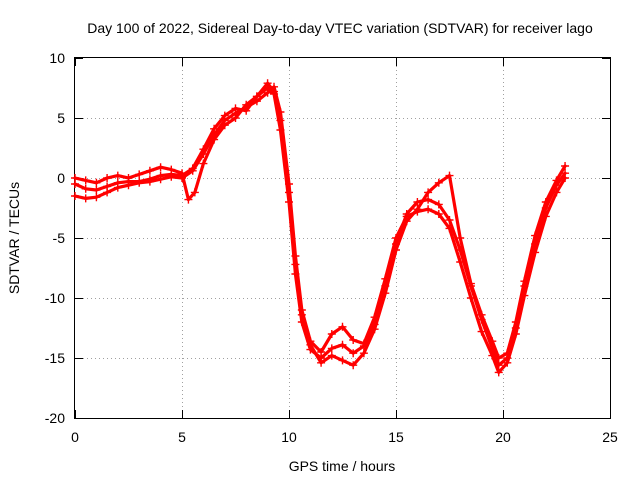  What do you see at coordinates (61, 118) in the screenshot?
I see `y-tick-label: 5` at bounding box center [61, 118].